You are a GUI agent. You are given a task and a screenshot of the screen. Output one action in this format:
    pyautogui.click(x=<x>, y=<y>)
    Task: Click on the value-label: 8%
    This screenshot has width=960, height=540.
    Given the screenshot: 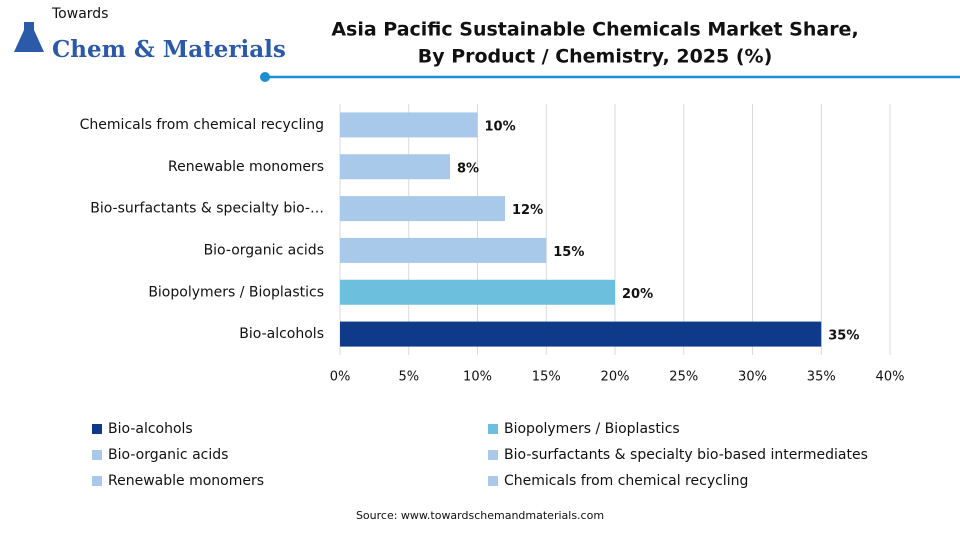 What is the action you would take?
    pyautogui.click(x=468, y=168)
    